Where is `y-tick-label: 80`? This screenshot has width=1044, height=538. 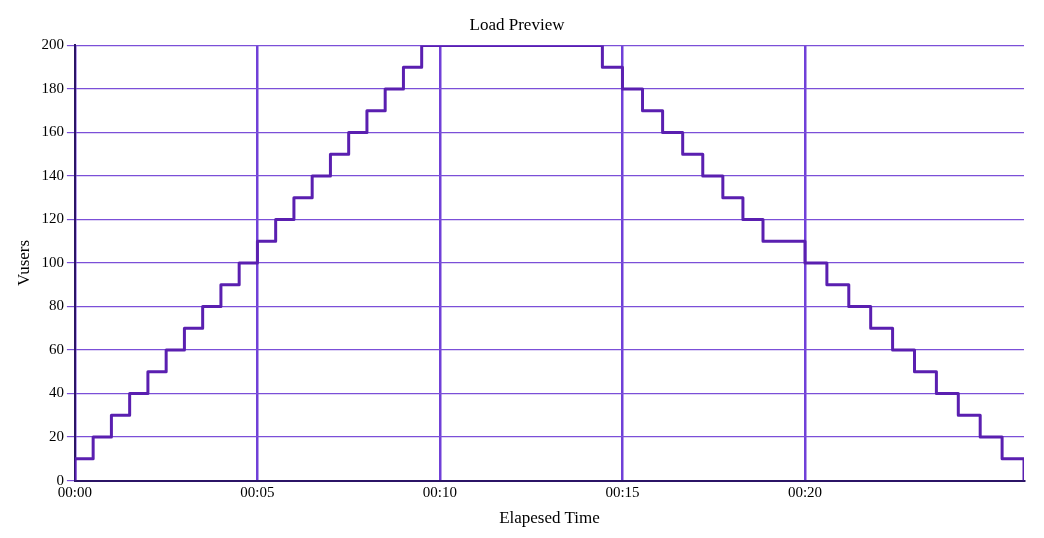 y-tick-label: 80 is located at coordinates (56, 305).